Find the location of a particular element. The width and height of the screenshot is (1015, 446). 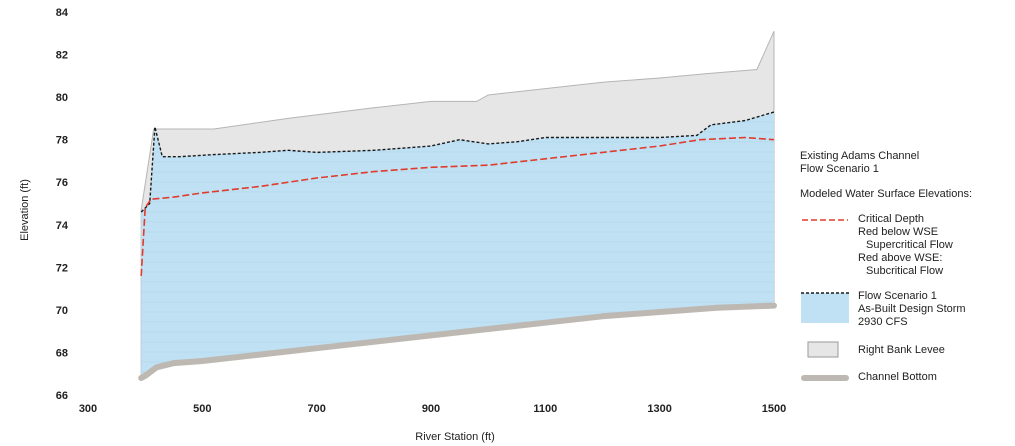

y-tick-label: 76 is located at coordinates (62, 183).